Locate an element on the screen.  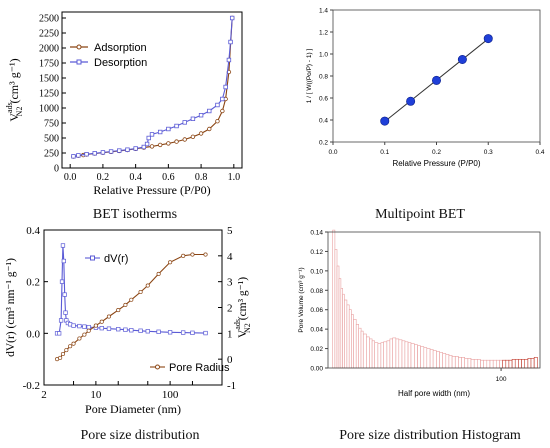
y-tick-label: 0.8 is located at coordinates (323, 77).